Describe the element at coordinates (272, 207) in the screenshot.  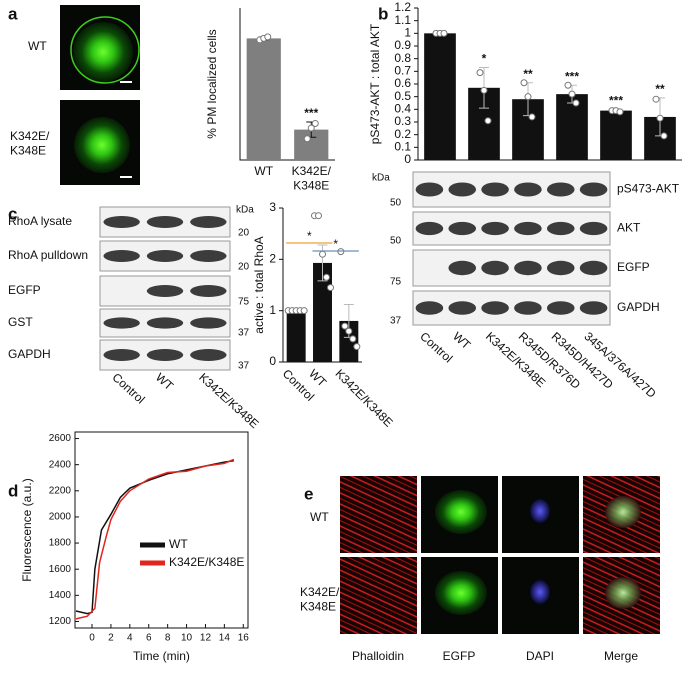
I see `y-tick-label: 3` at that location.